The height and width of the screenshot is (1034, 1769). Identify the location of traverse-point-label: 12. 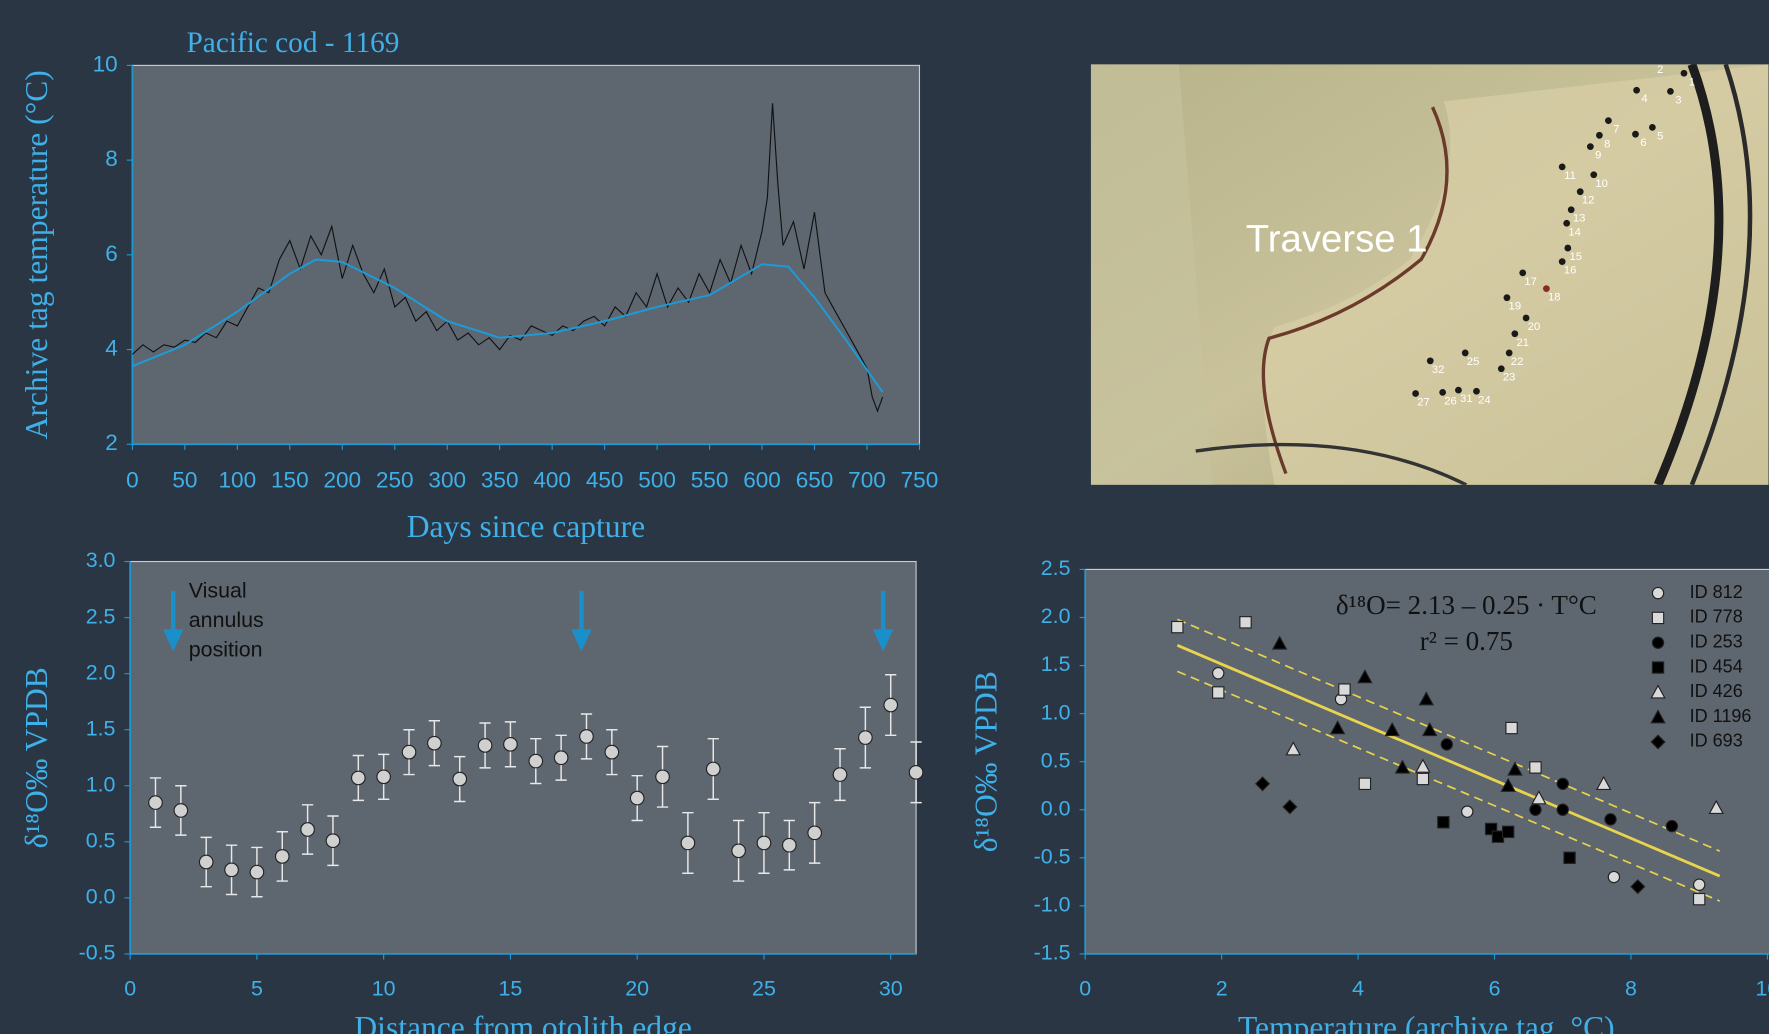
(1588, 201).